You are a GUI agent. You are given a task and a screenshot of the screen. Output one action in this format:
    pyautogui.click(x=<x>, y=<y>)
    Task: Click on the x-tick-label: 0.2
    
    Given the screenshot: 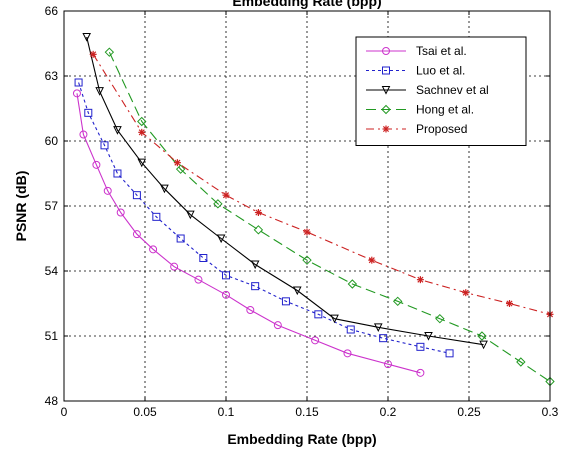 What is the action you would take?
    pyautogui.click(x=388, y=412)
    